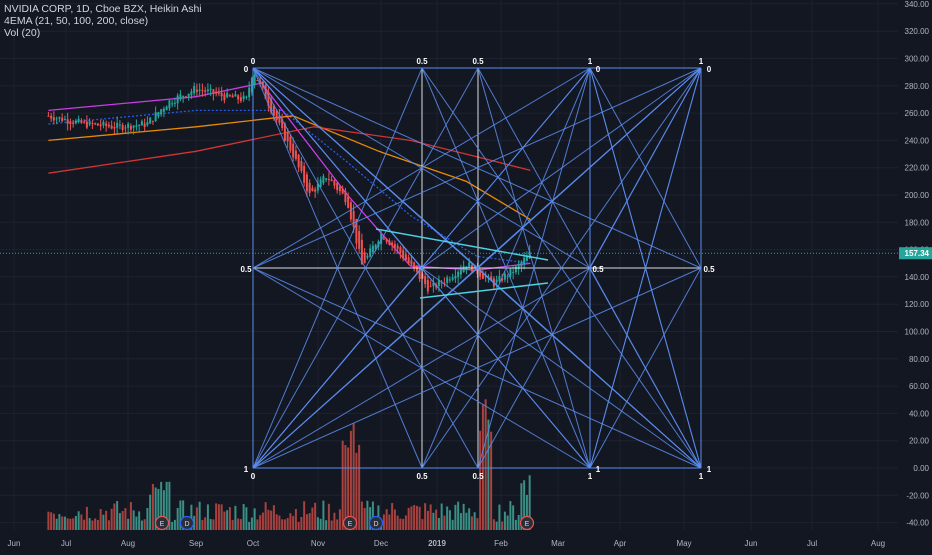 The width and height of the screenshot is (932, 555). What do you see at coordinates (76, 21) in the screenshot?
I see `indicator-title: 4EMA (21, 50, 100, 200, close)` at bounding box center [76, 21].